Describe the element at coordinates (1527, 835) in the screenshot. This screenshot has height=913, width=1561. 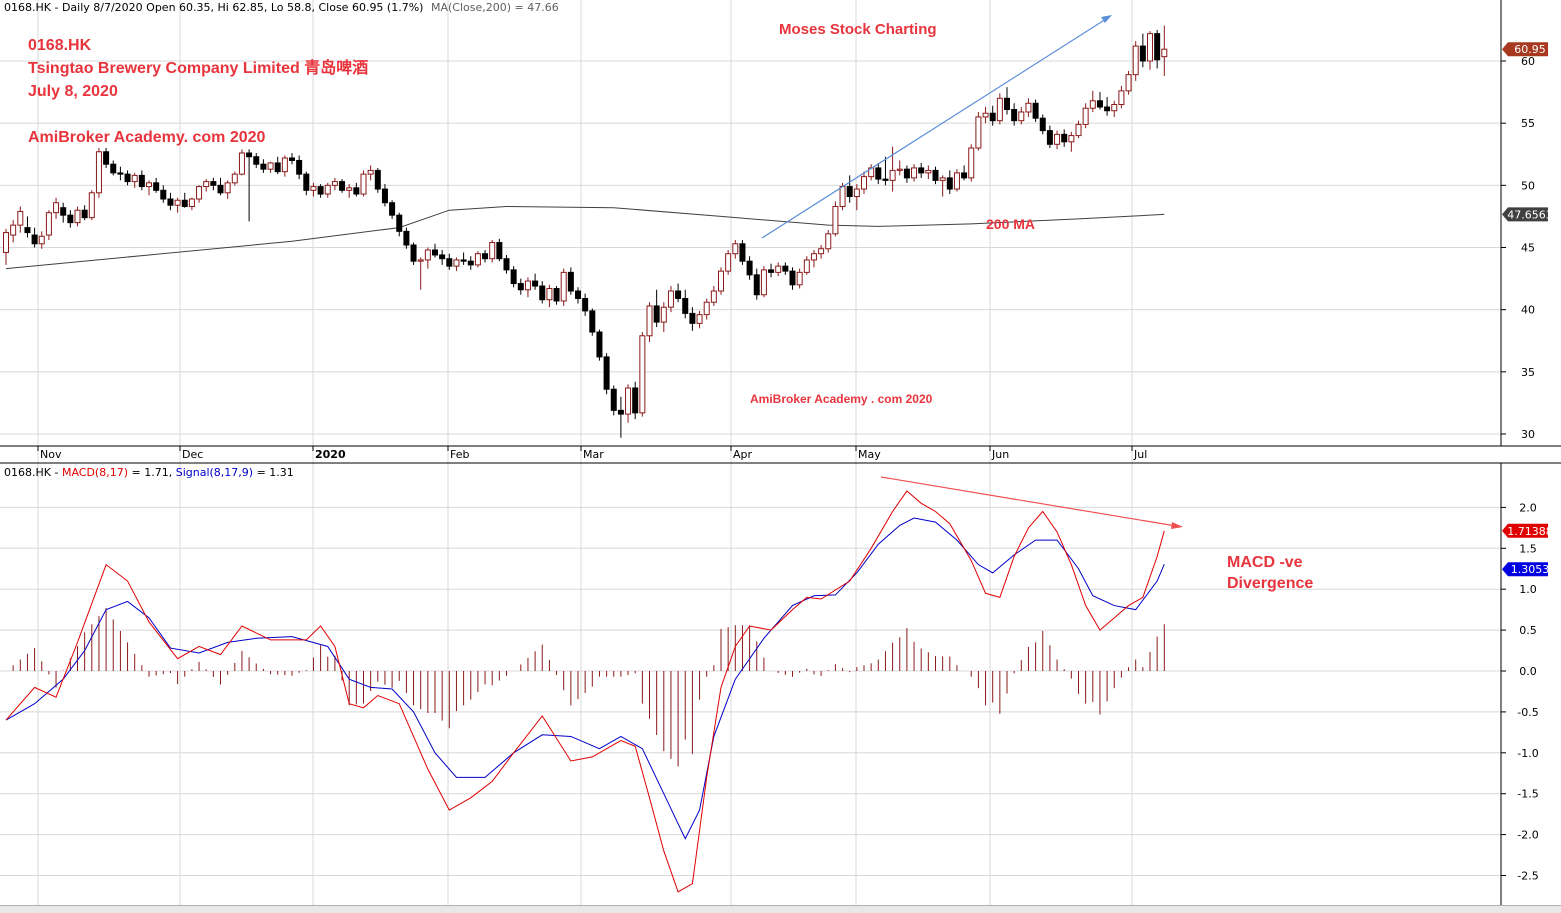
I see `macd-tick-label: -2.0` at that location.